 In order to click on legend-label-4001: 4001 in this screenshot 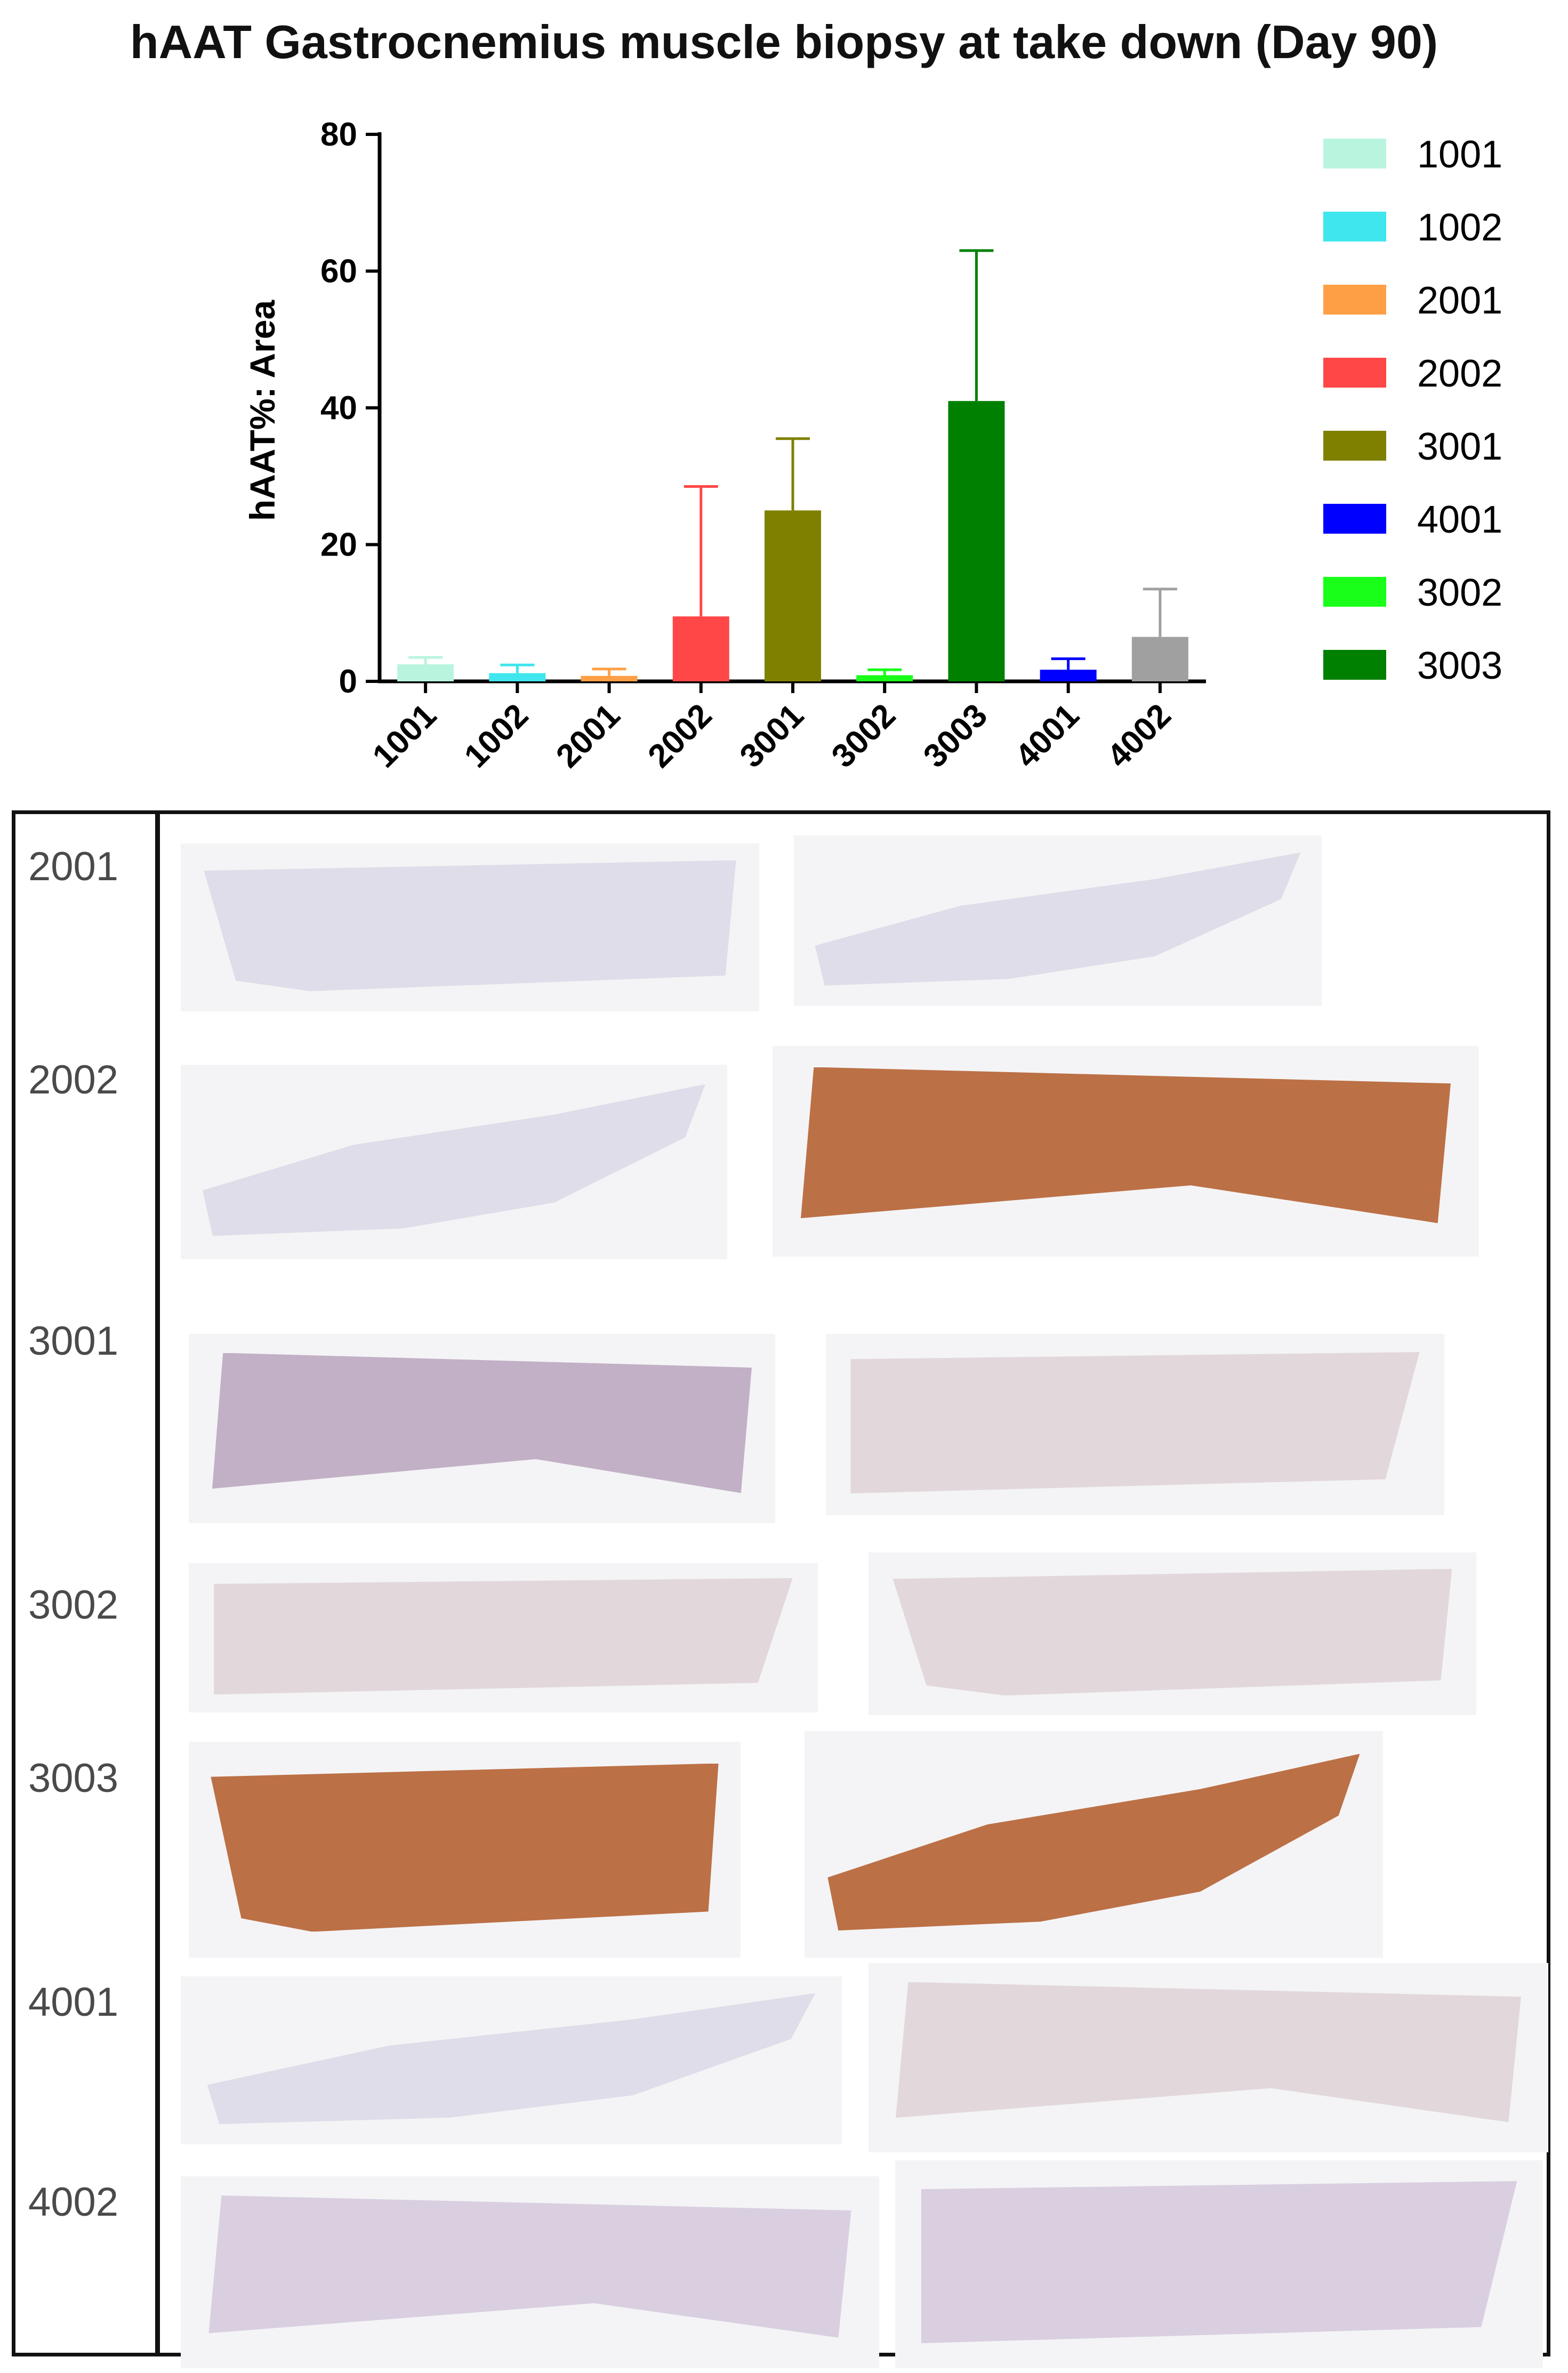, I will do `click(1459, 519)`.